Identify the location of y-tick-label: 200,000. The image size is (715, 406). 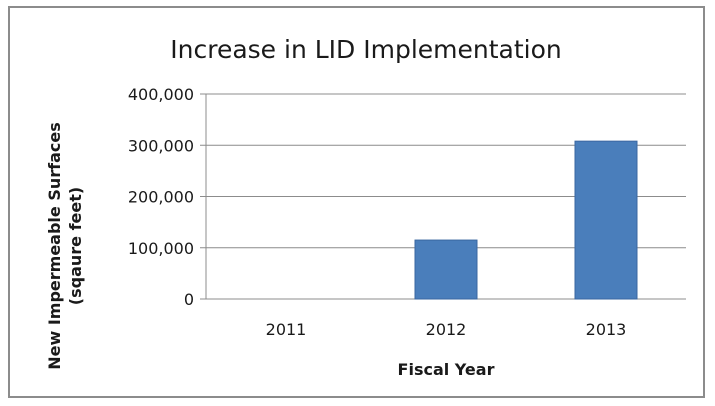
(161, 197).